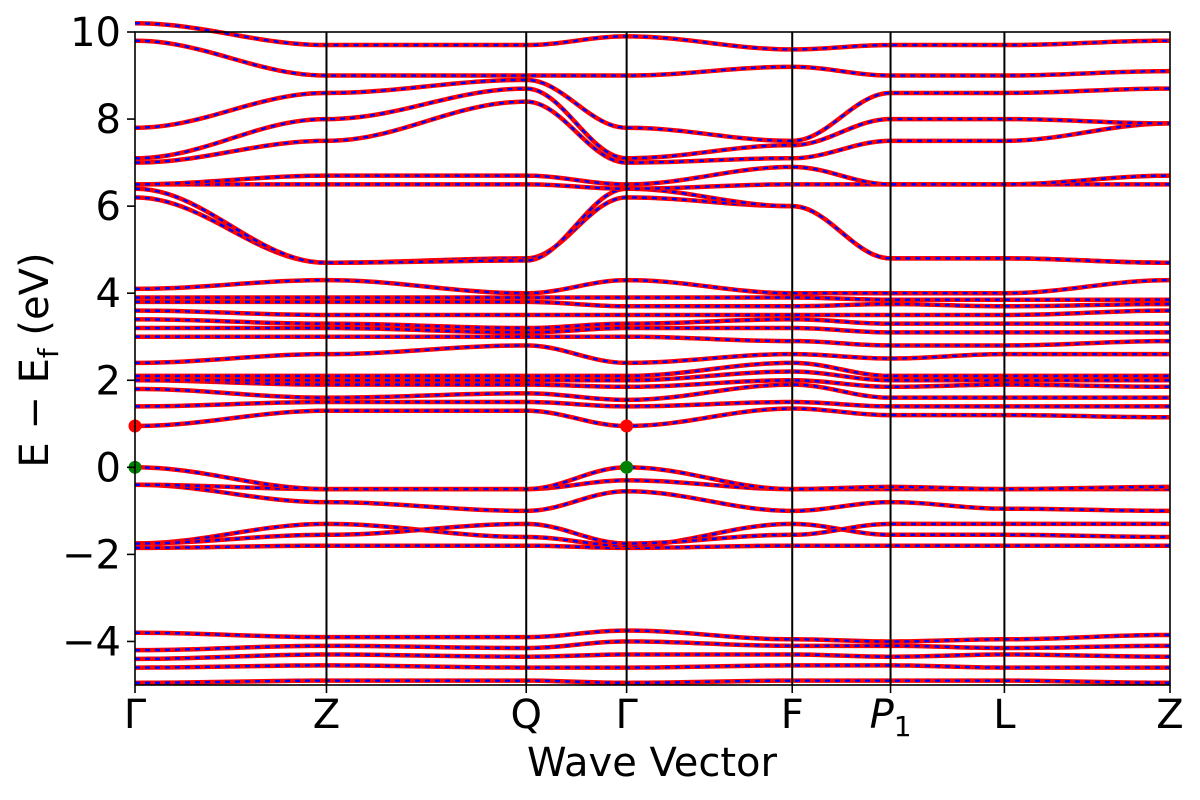  I want to click on x-tick-label-5: P1, so click(891, 717).